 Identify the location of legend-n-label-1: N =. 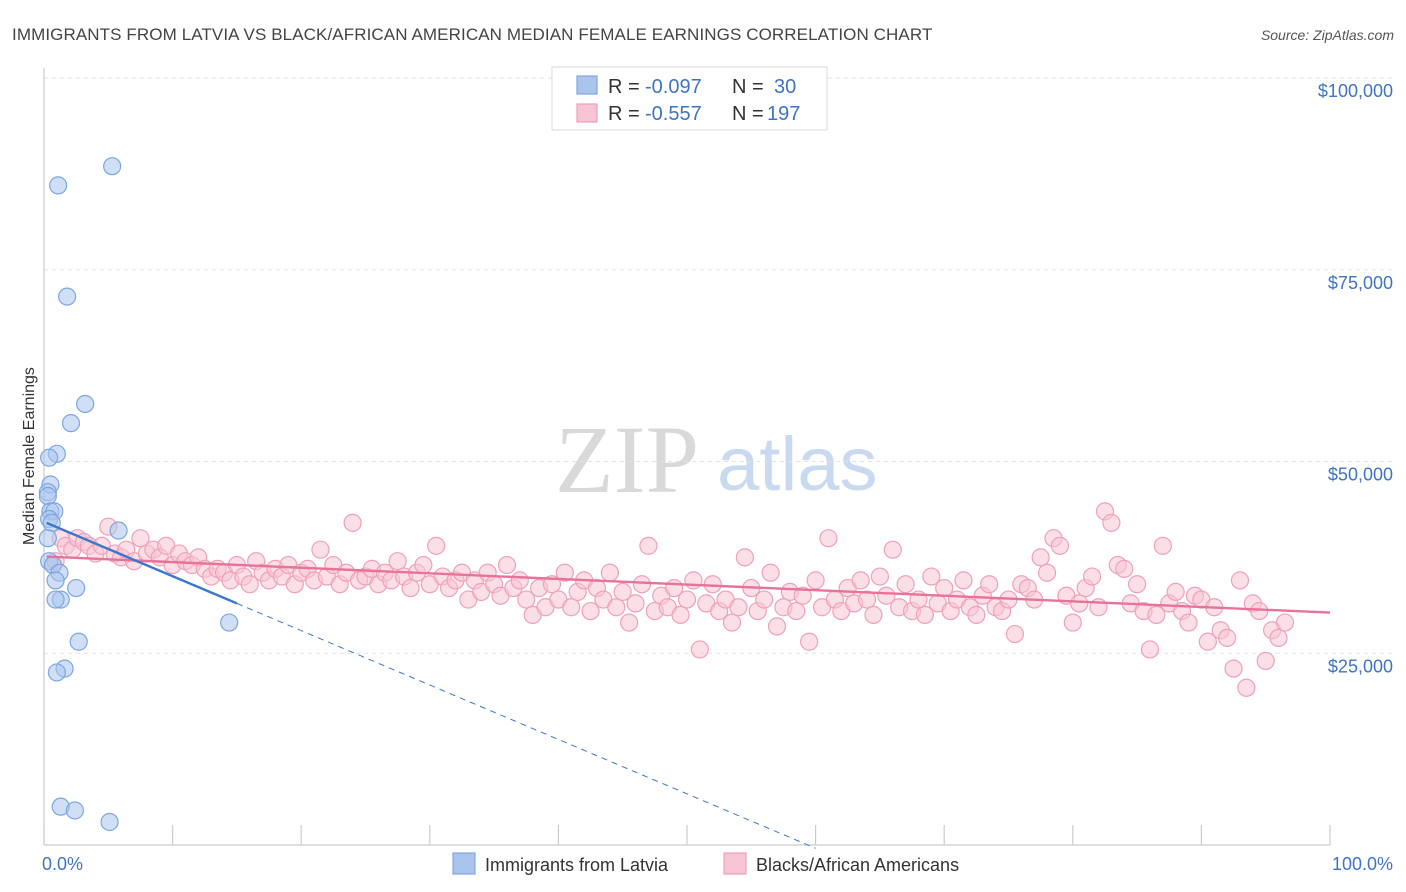
(748, 114).